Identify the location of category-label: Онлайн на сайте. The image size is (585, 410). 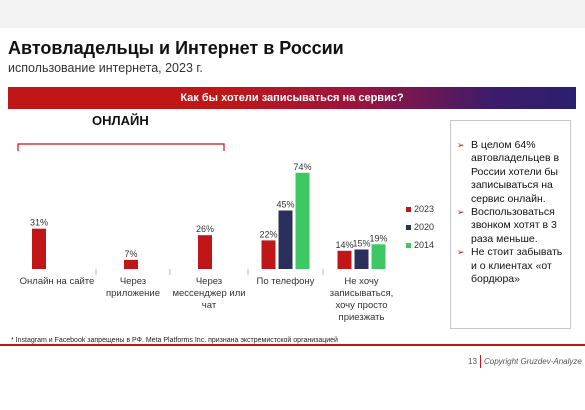
(57, 281).